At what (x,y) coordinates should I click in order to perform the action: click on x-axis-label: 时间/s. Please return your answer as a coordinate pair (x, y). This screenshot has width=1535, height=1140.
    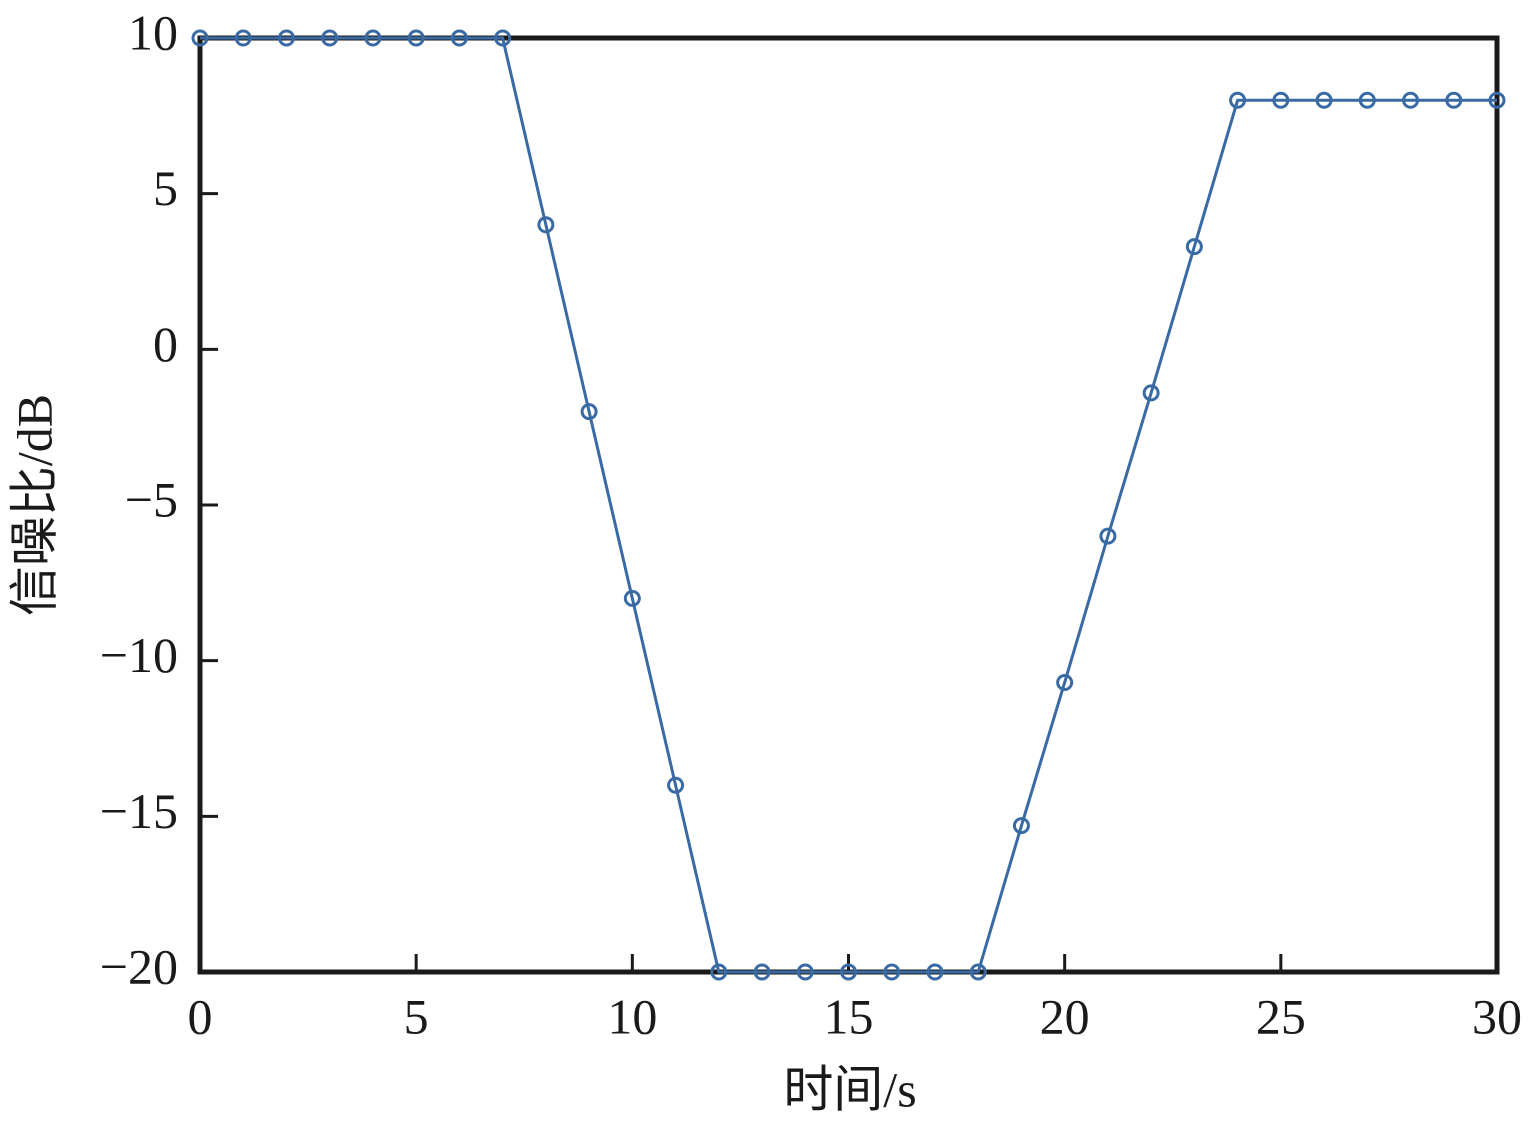
    Looking at the image, I should click on (849, 1089).